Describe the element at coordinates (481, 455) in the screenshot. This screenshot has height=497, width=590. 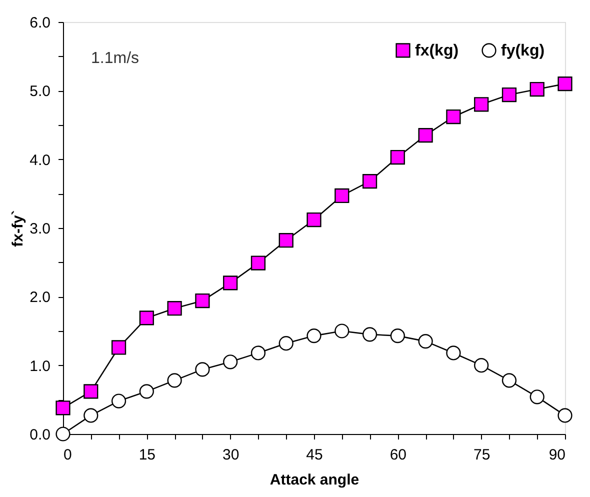
I see `x-tick-label: 75` at that location.